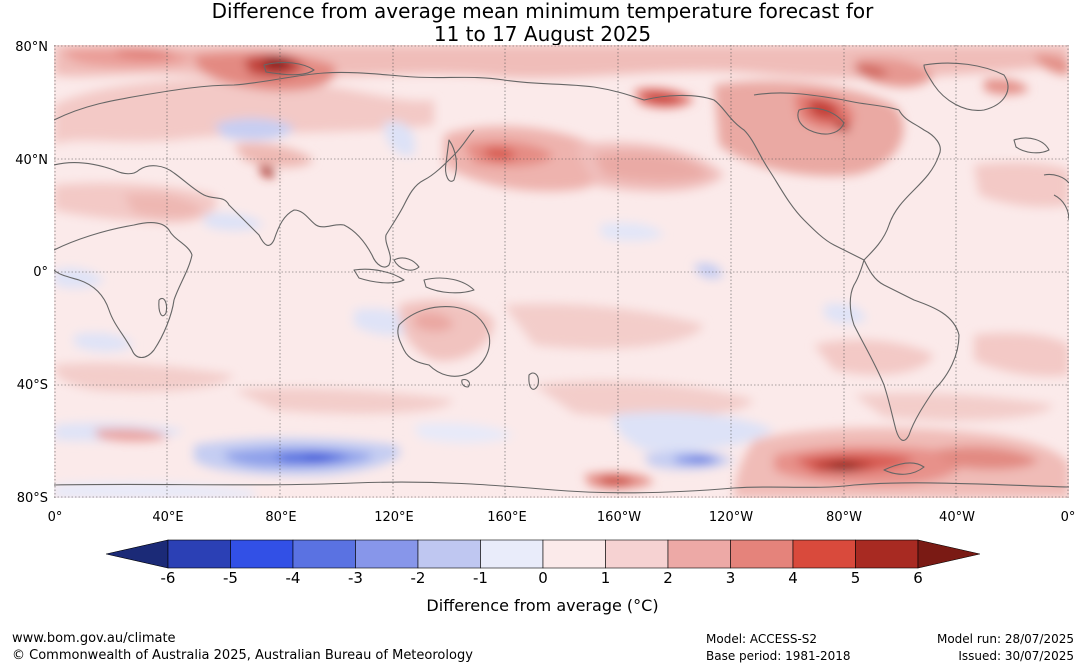  I want to click on lat-label-40n: 40°N, so click(31, 160).